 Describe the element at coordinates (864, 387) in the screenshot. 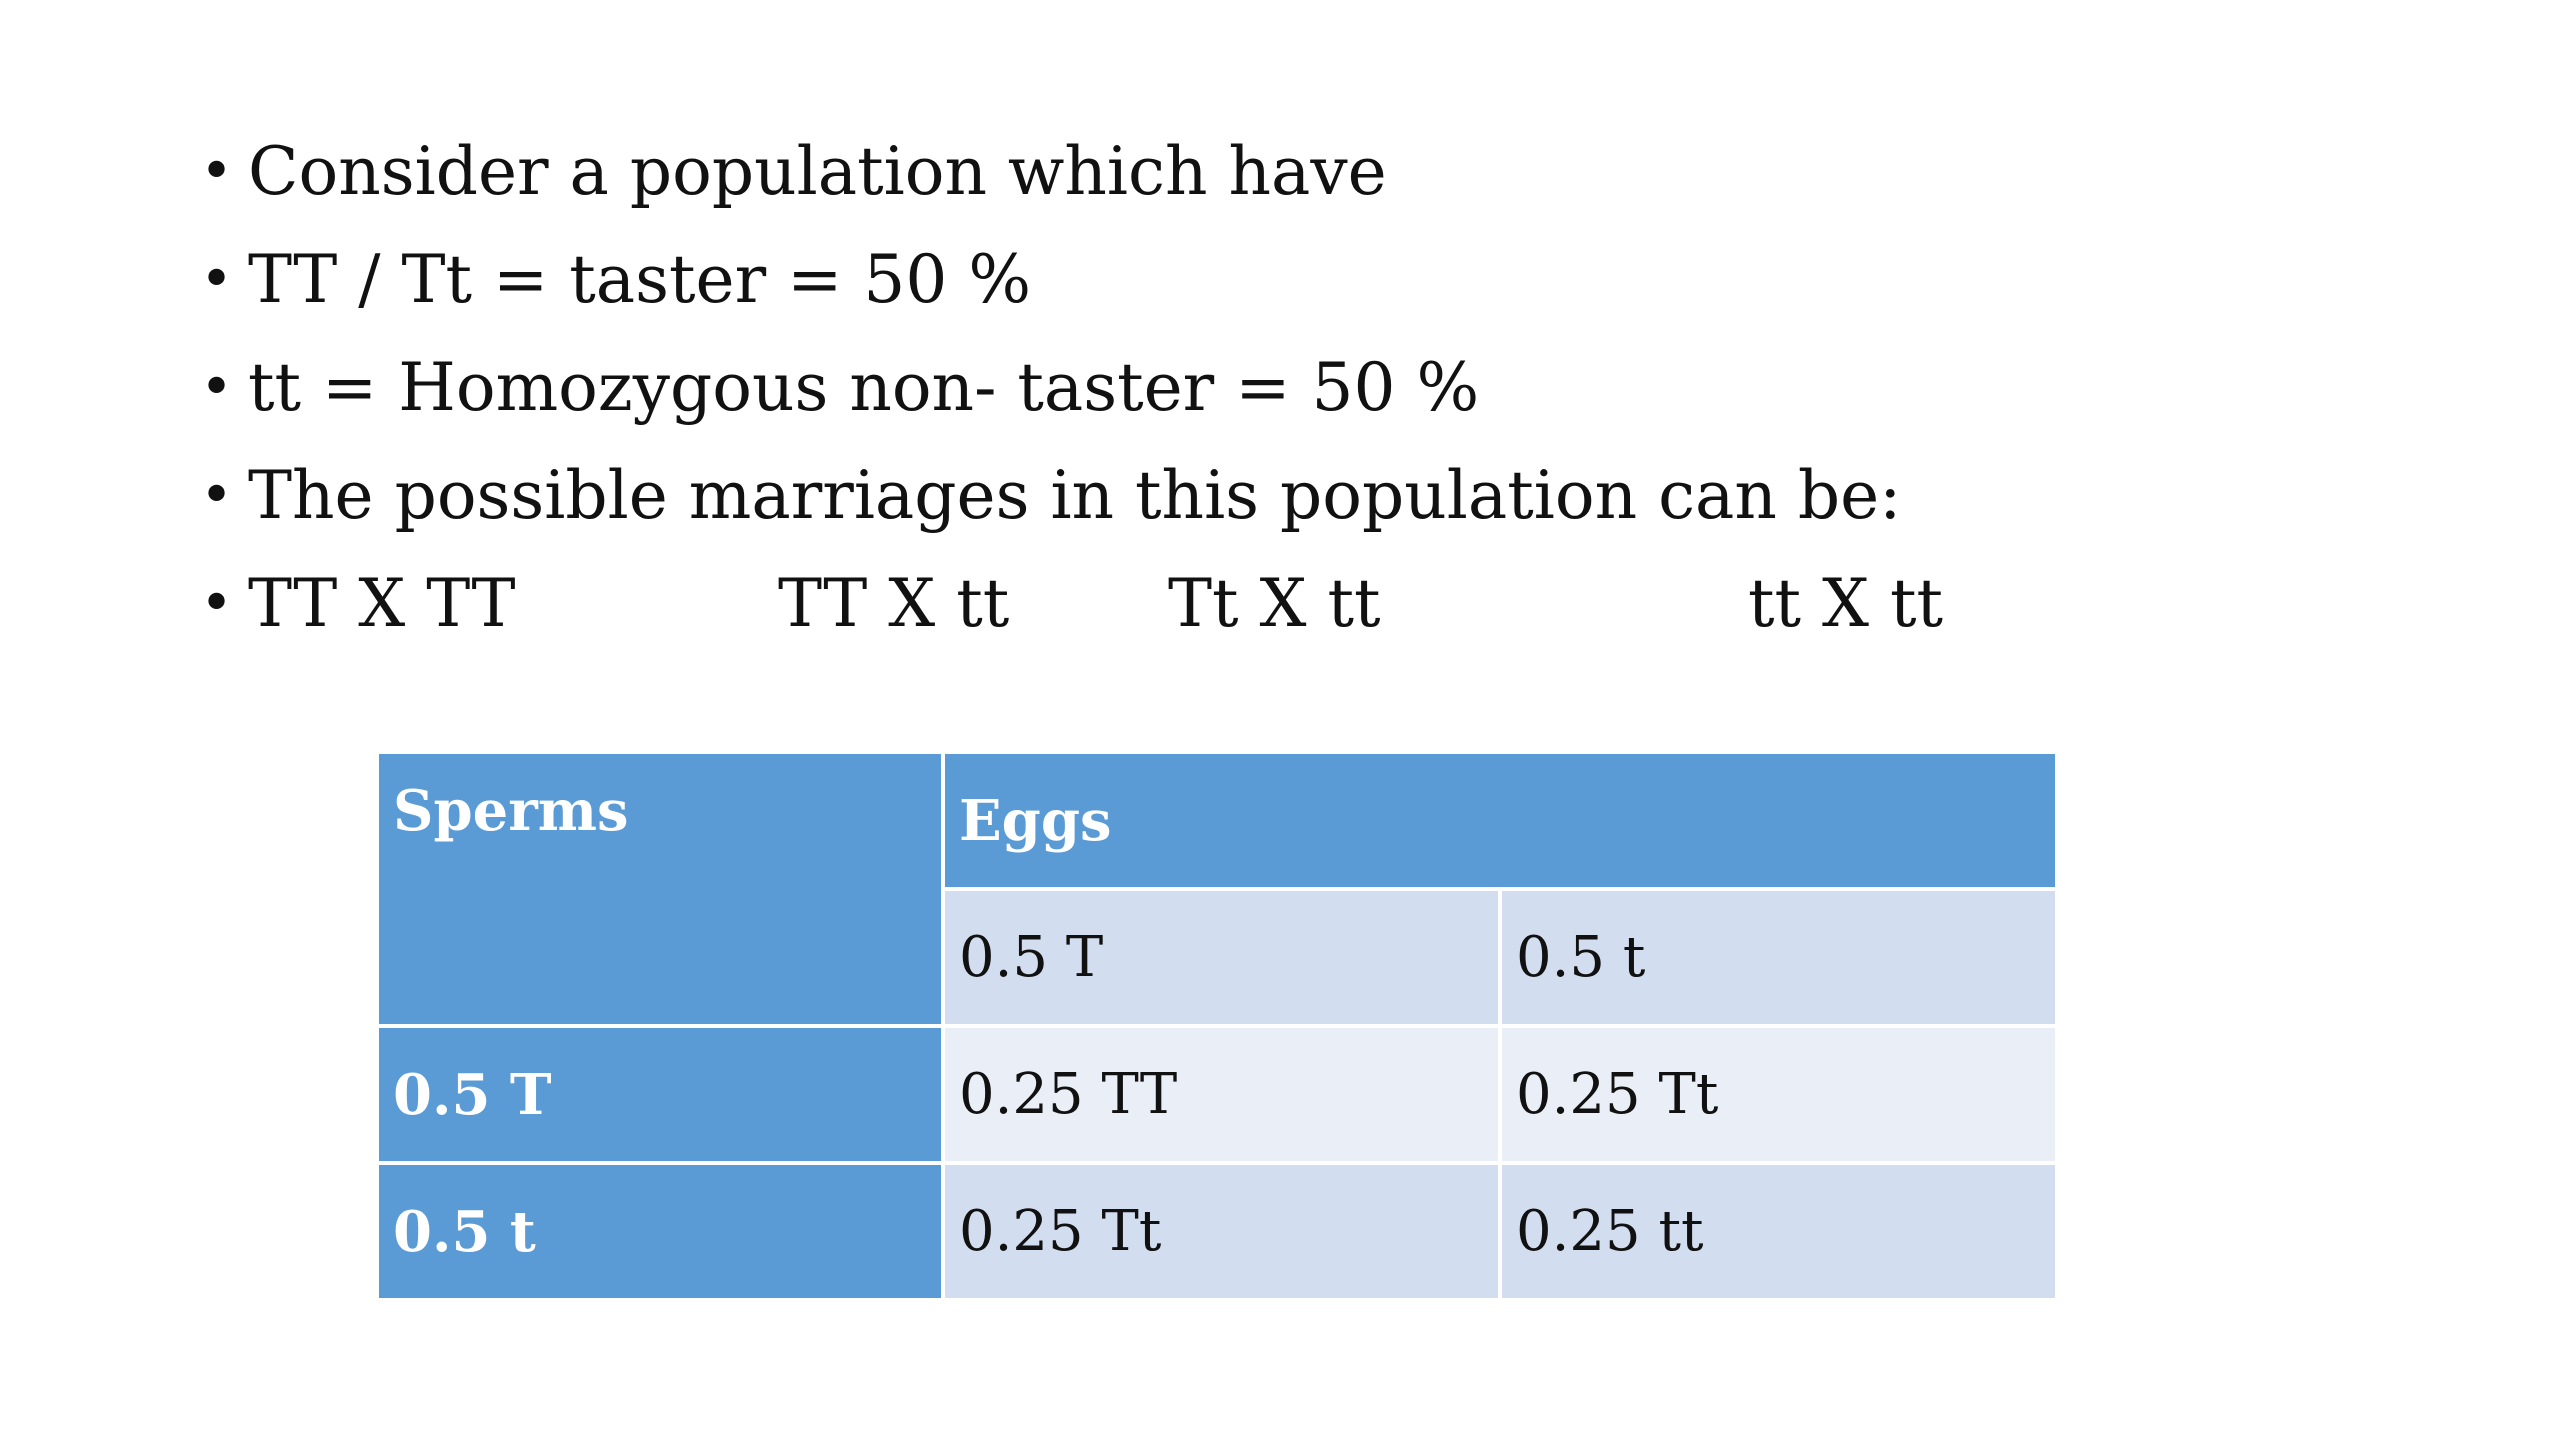

I see `bullet-text: tt = Homozygous non- taster = 50 %` at that location.